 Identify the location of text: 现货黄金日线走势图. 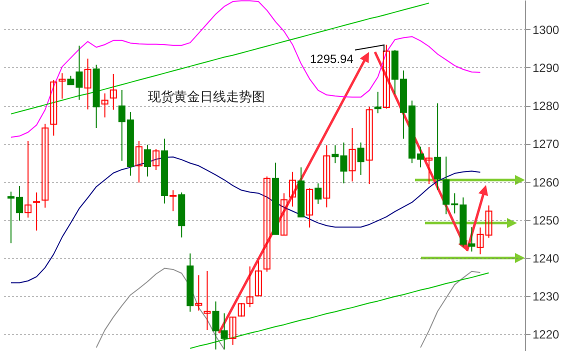
(206, 97).